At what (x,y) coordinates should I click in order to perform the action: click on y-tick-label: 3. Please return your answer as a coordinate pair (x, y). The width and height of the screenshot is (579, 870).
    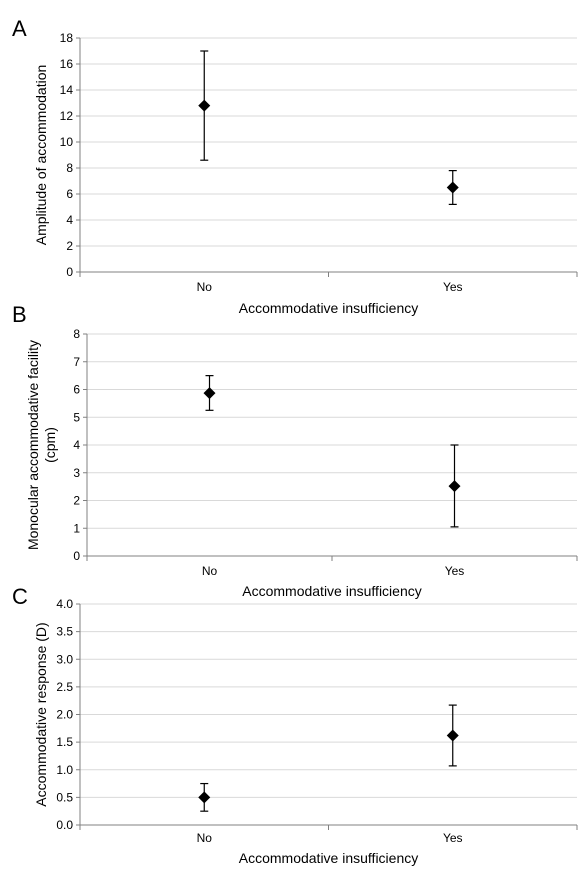
    Looking at the image, I should click on (76, 473).